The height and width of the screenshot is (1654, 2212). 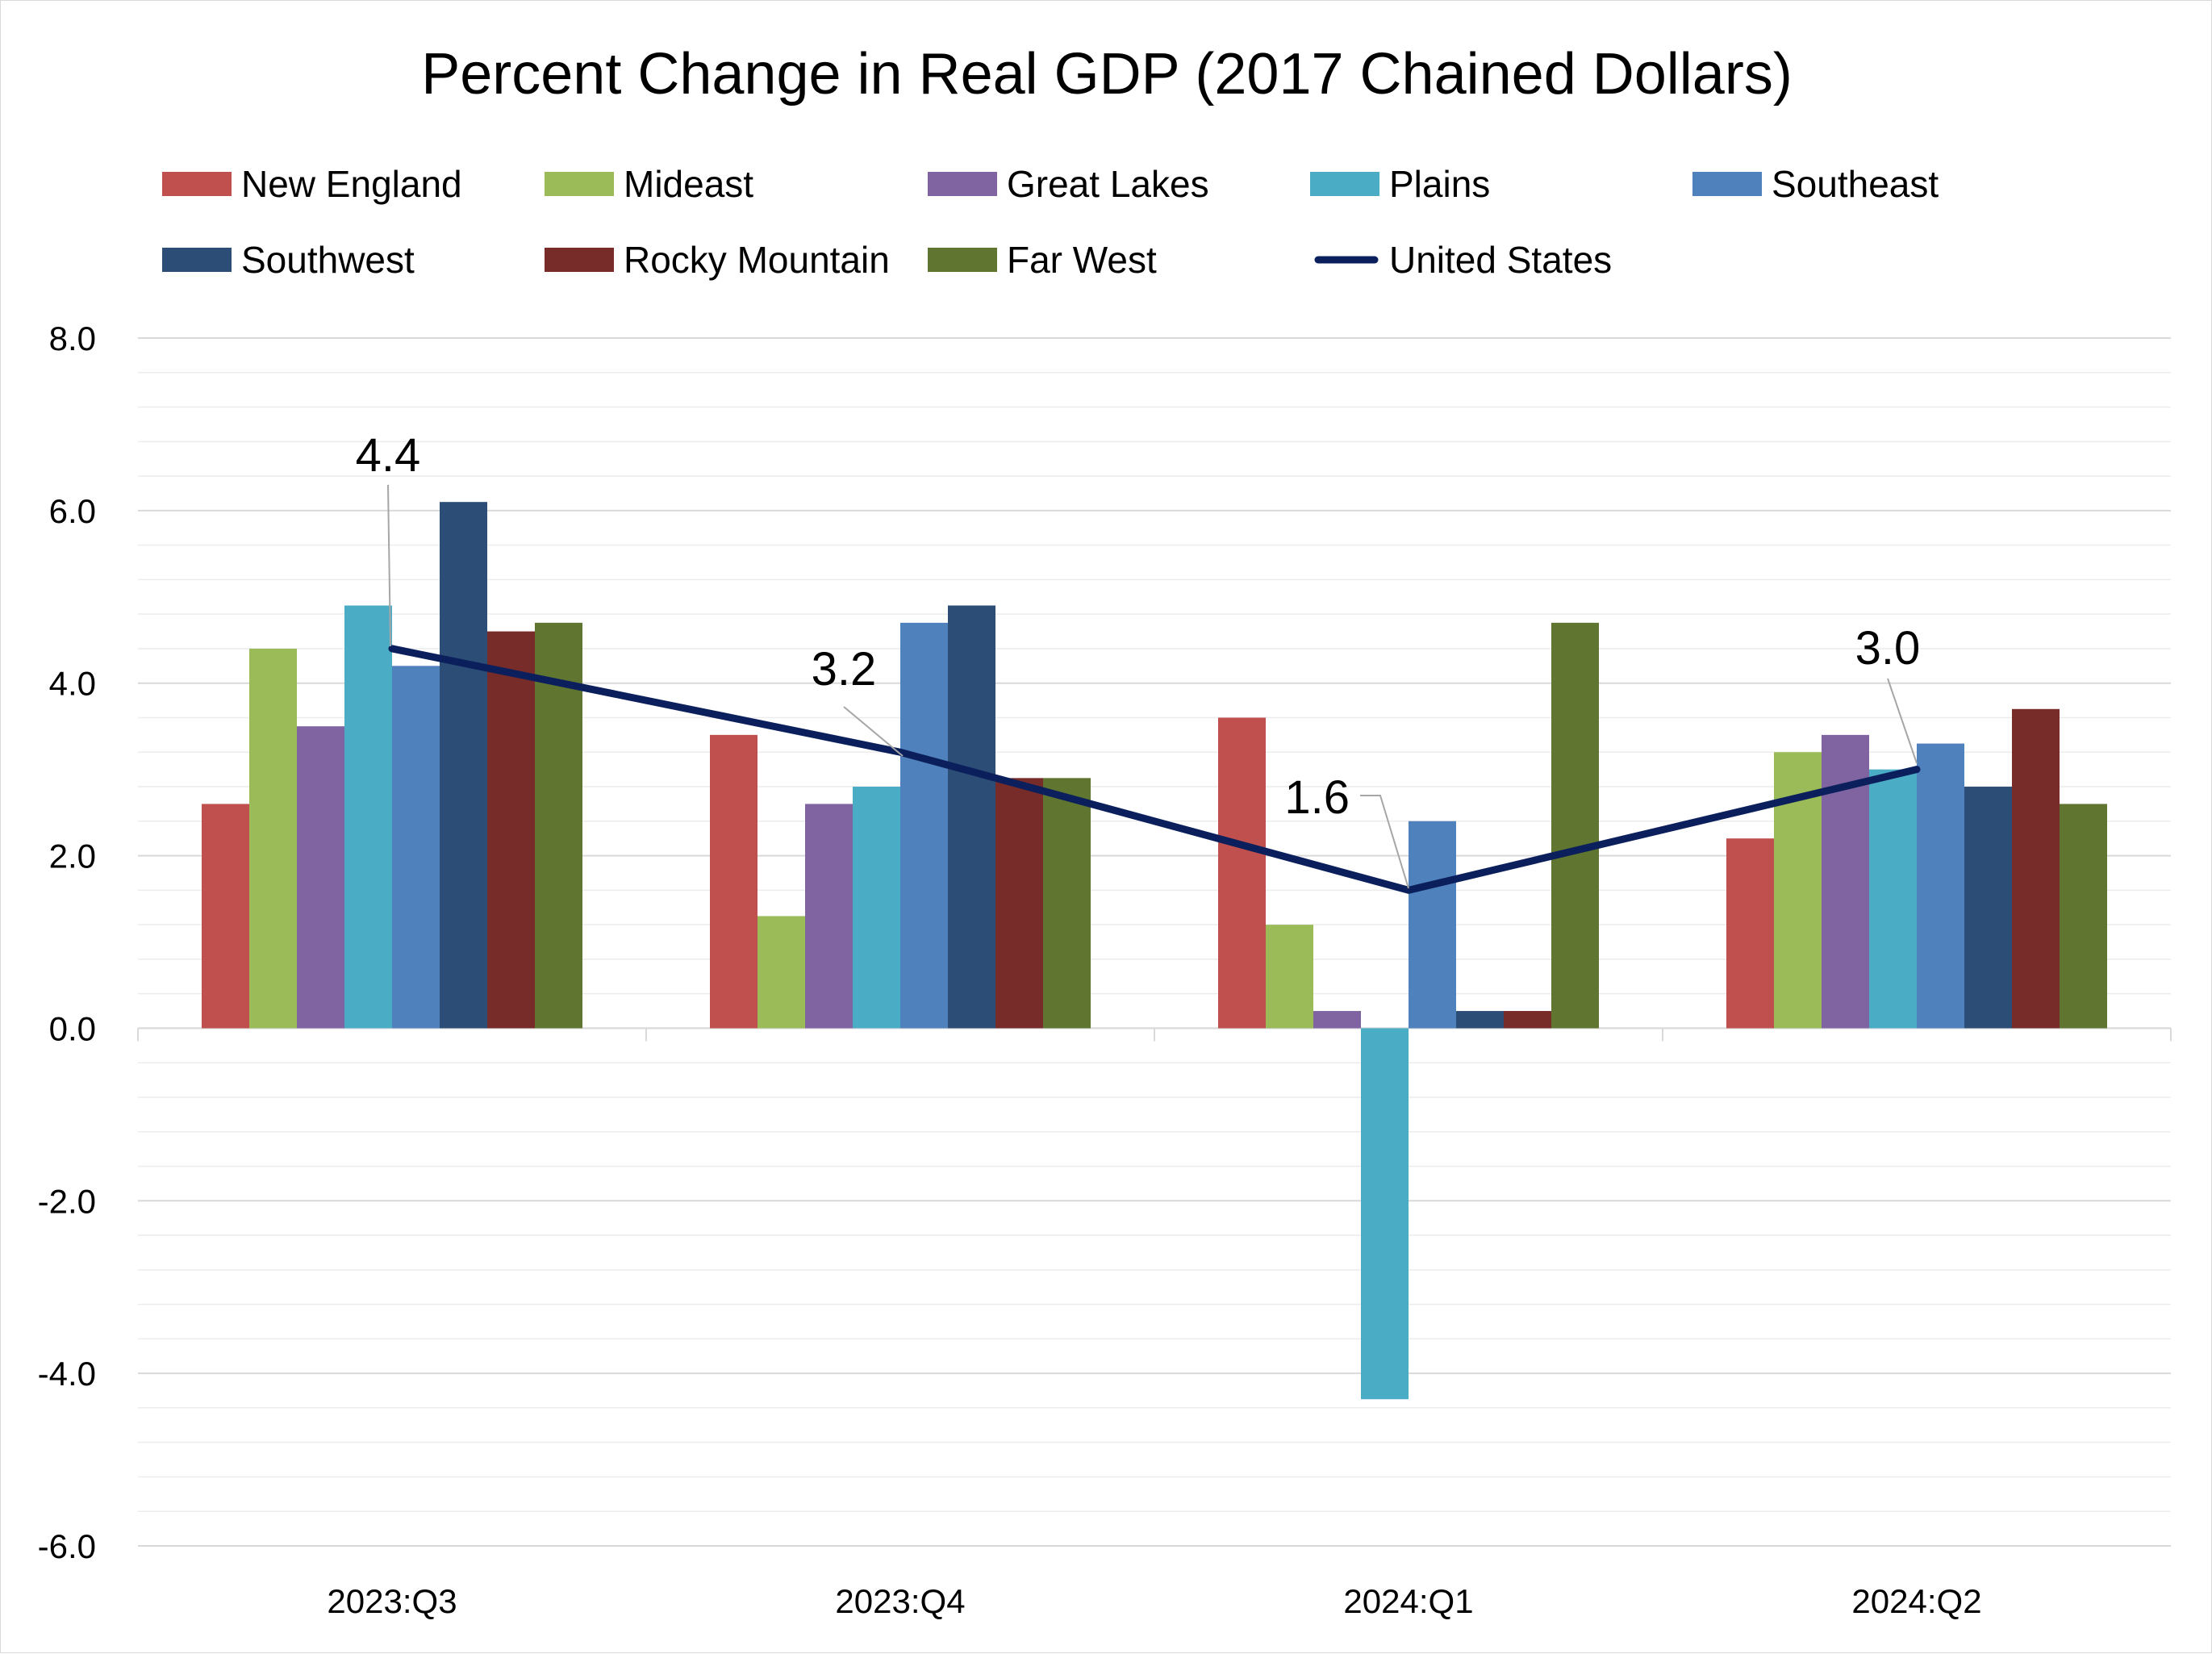 I want to click on line-united-states, so click(x=1154, y=769).